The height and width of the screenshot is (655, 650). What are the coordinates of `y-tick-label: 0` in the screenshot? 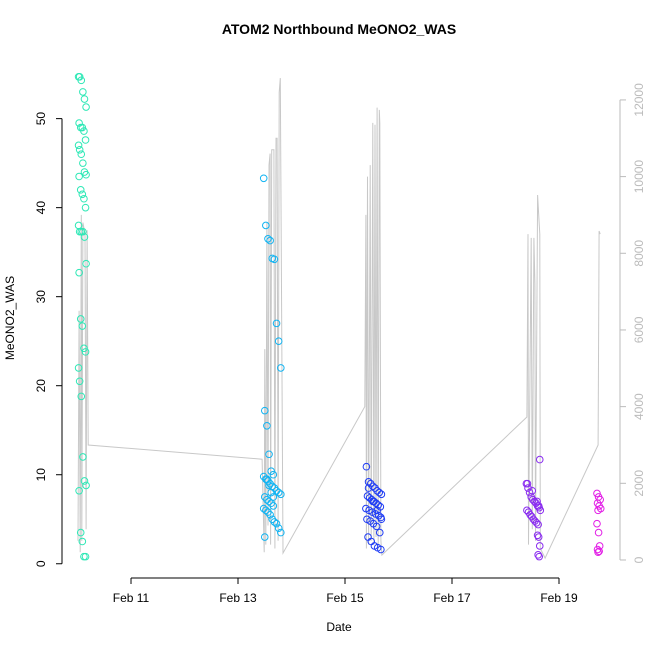 It's located at (41, 563).